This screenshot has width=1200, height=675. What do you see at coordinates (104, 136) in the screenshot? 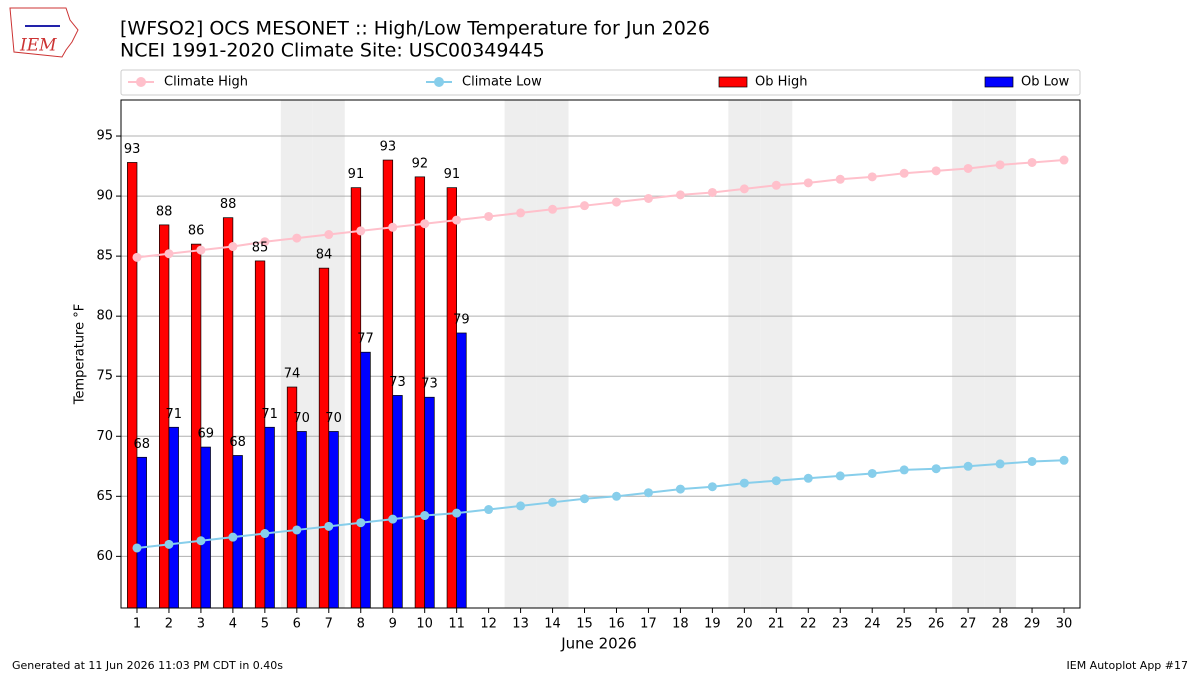
I see `y-tick-label: 95` at bounding box center [104, 136].